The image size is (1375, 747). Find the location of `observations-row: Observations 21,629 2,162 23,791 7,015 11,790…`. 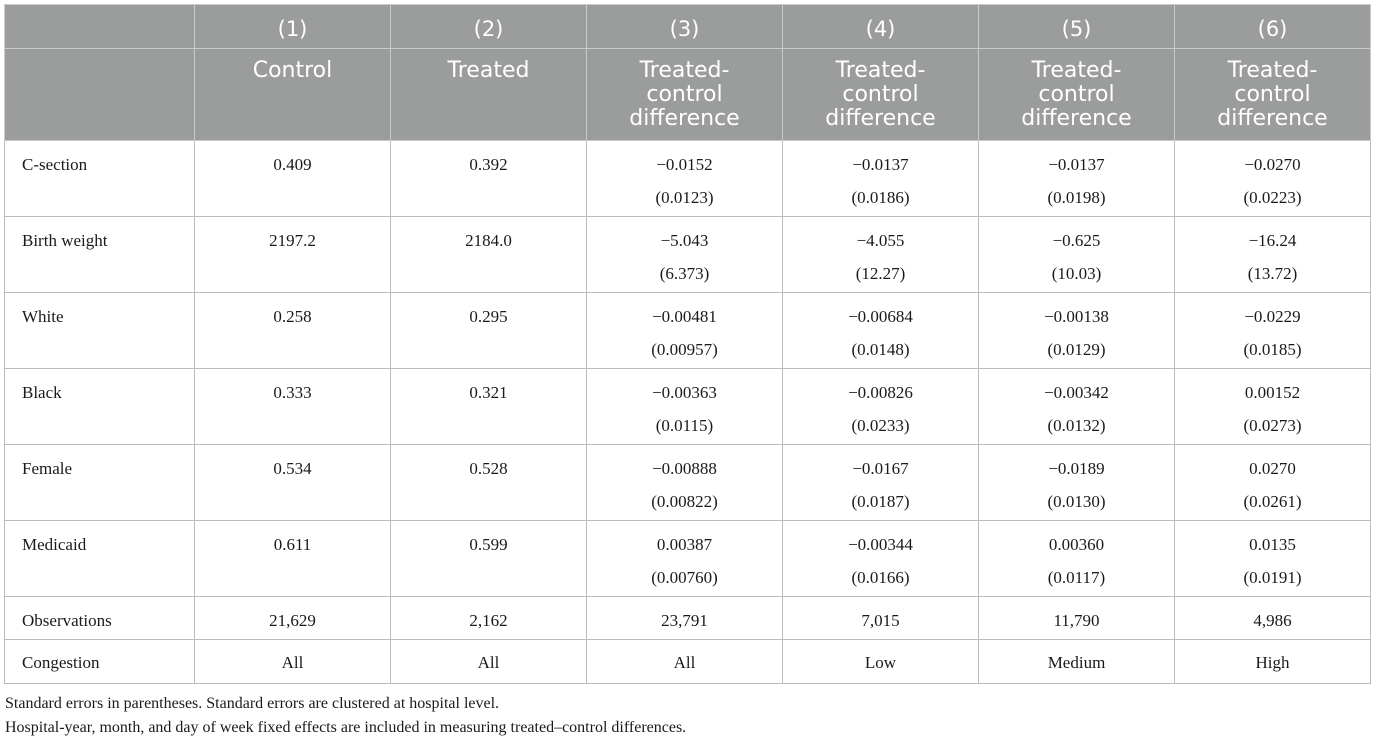

observations-row: Observations 21,629 2,162 23,791 7,015 11,790… is located at coordinates (687, 618).